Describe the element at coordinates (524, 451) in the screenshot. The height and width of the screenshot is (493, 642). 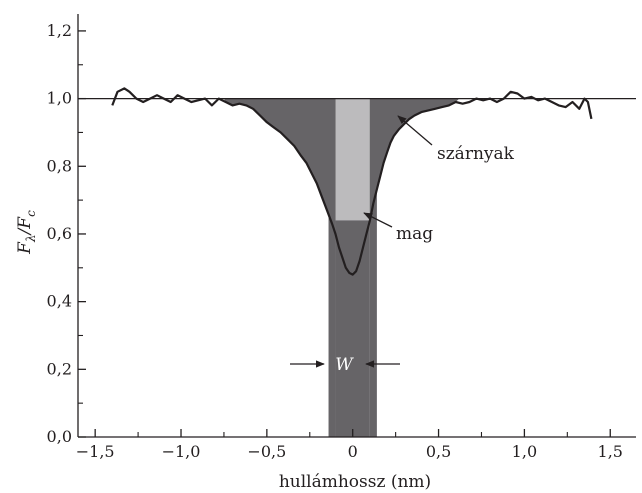
I see `x-tick-label: 1,0` at that location.